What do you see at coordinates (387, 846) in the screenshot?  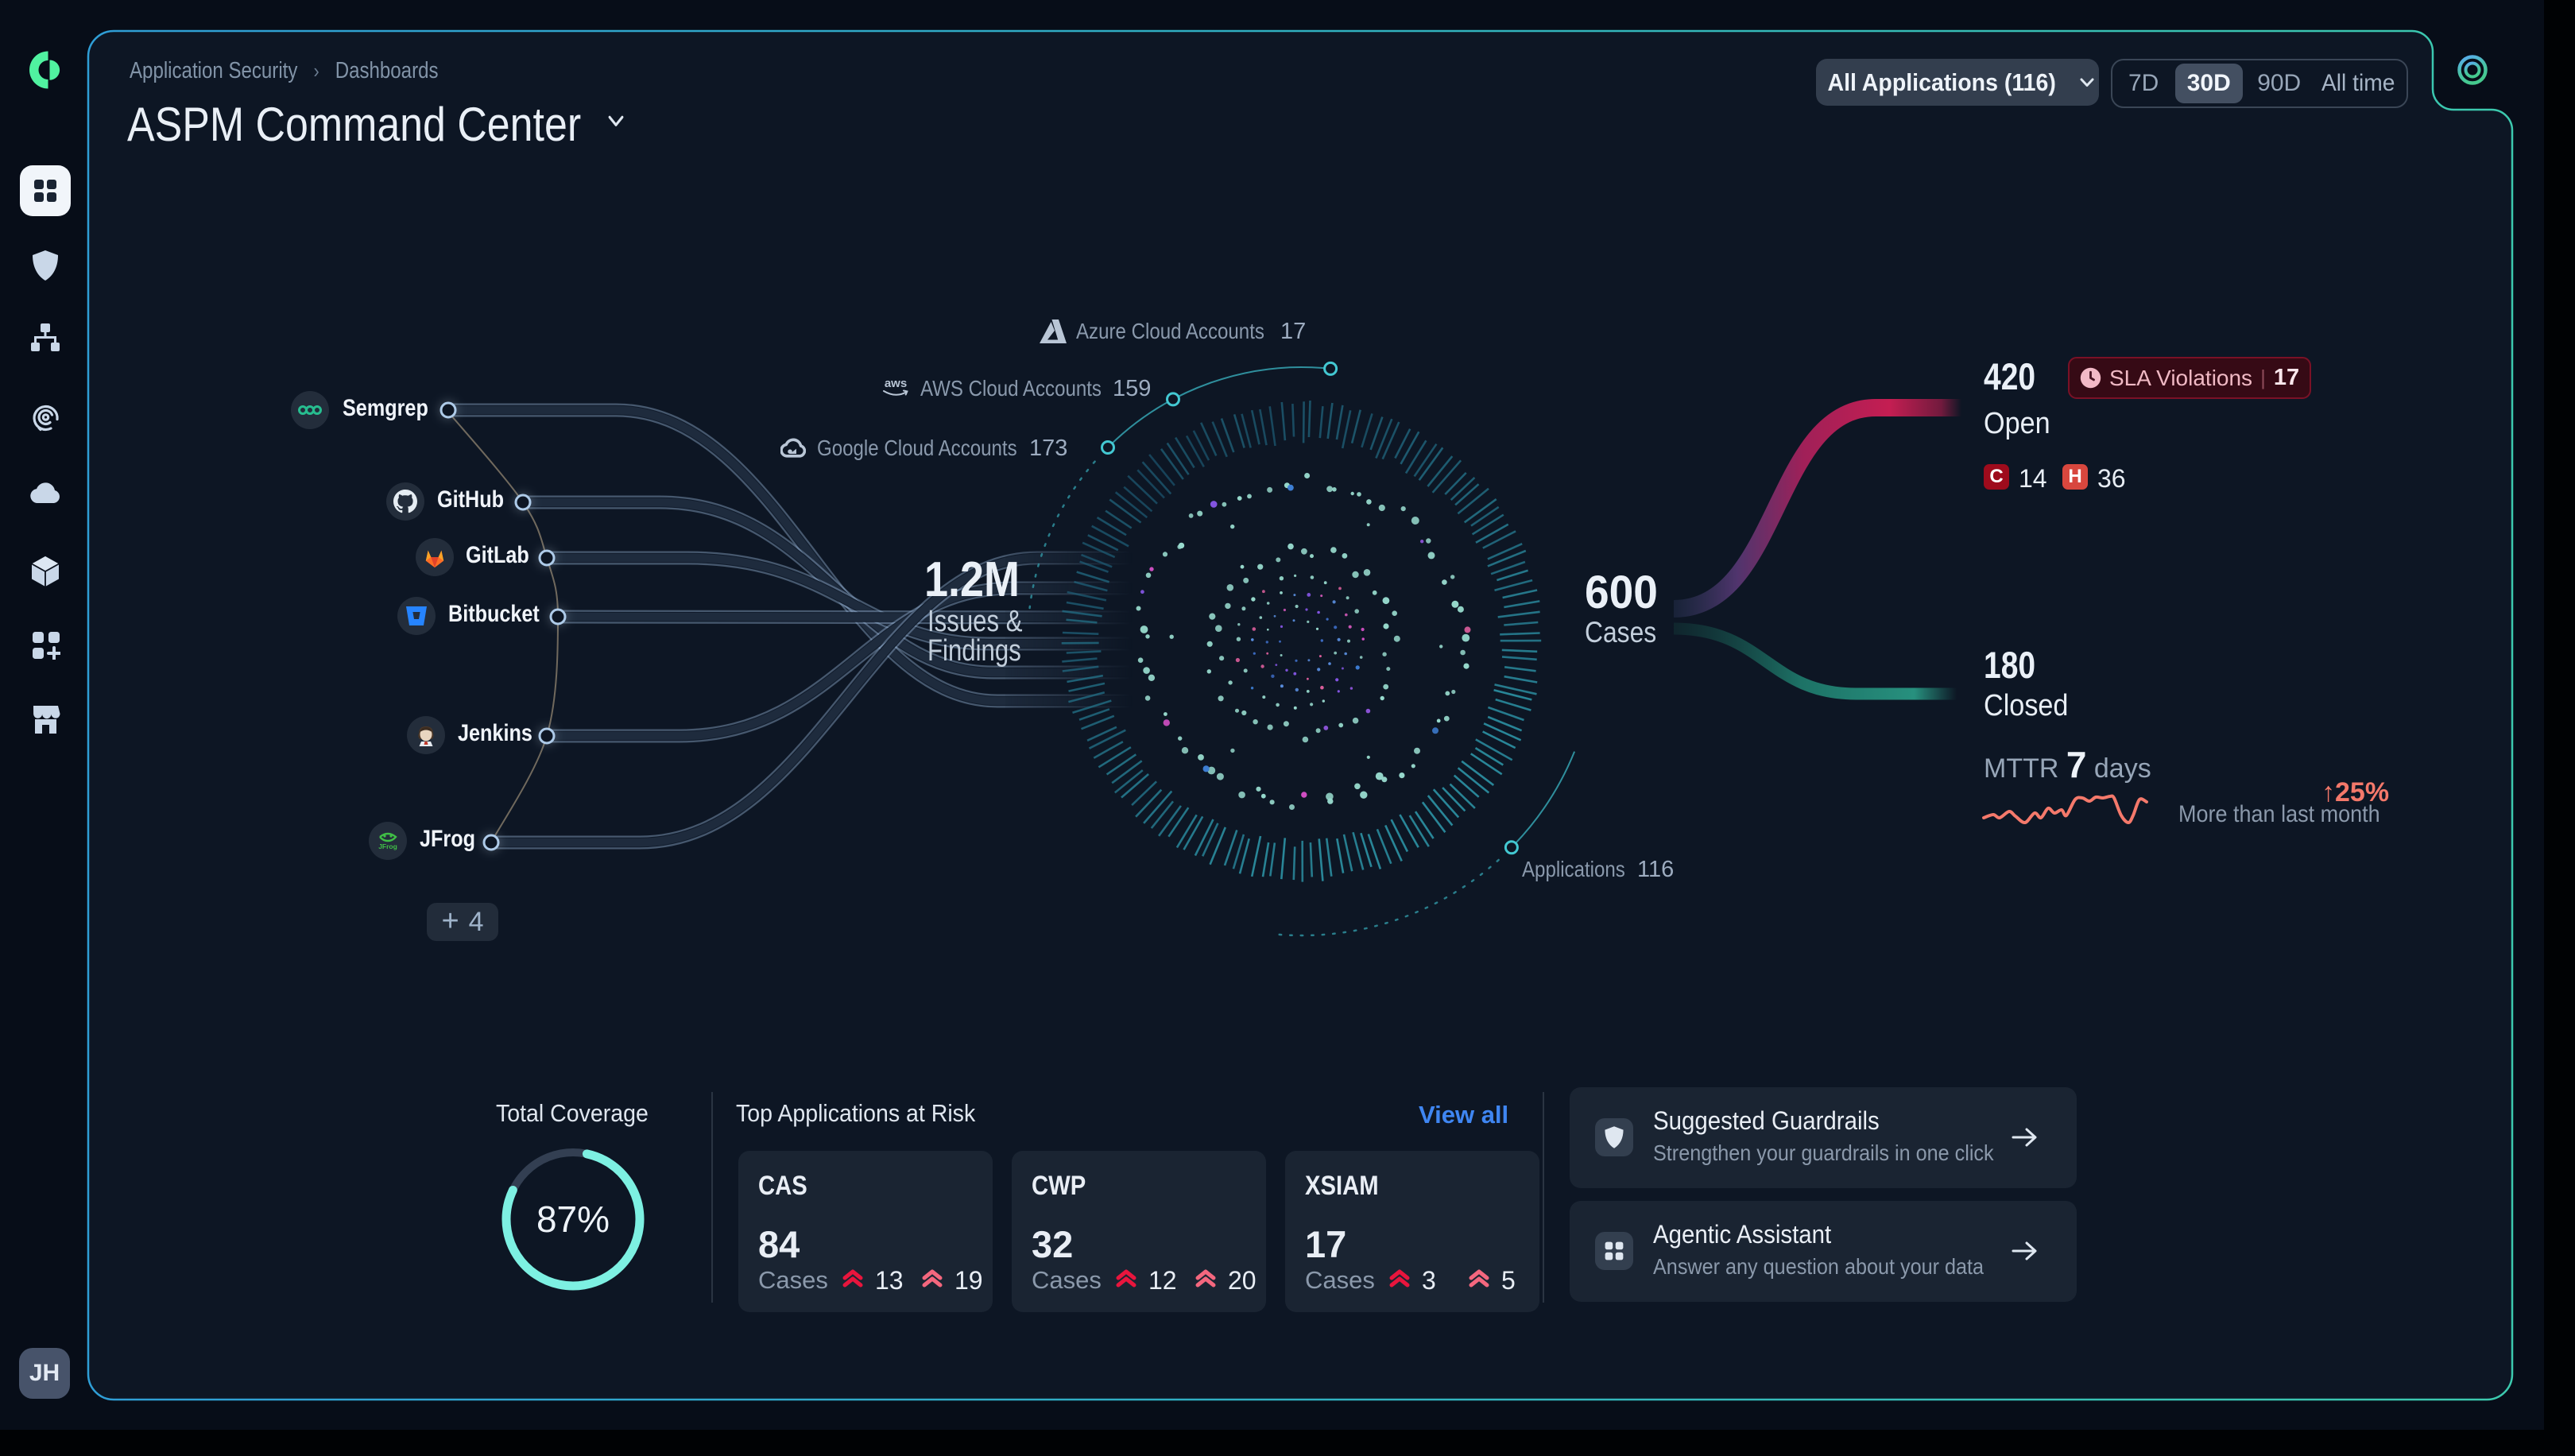 I see `svg-text: JFrog` at bounding box center [387, 846].